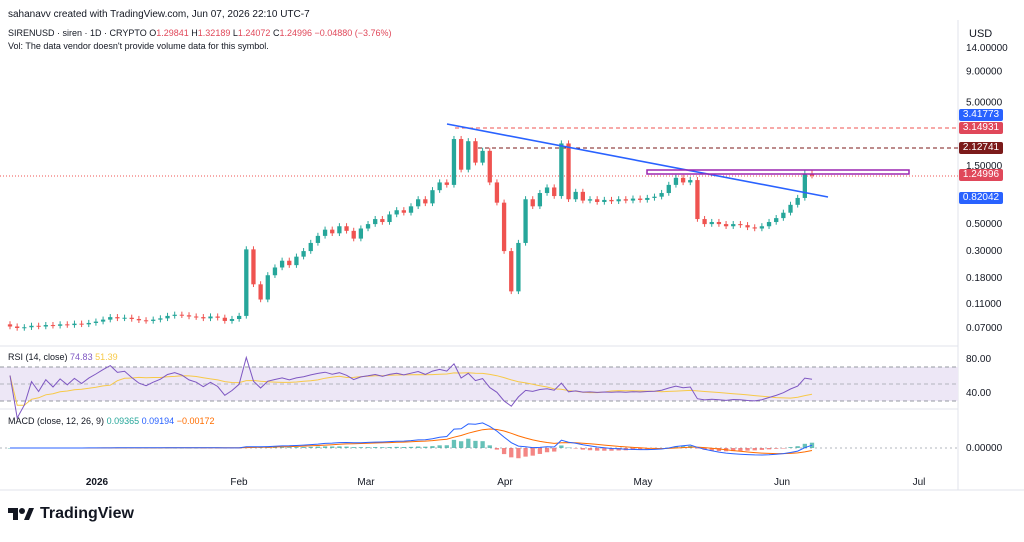  I want to click on time-axis-tick: Mar, so click(366, 482).